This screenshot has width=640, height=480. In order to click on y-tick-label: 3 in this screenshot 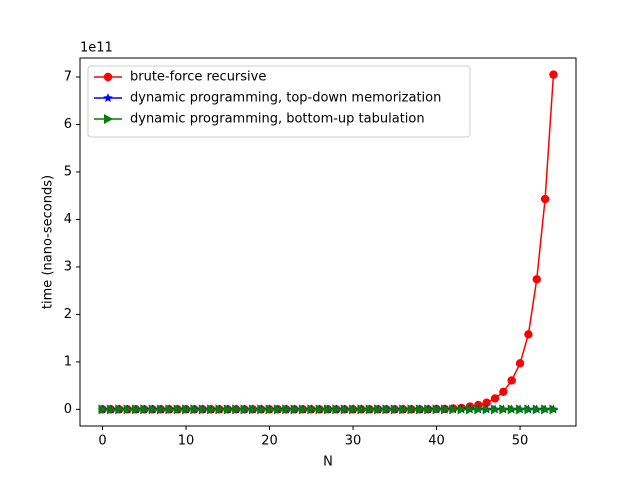, I will do `click(68, 266)`.